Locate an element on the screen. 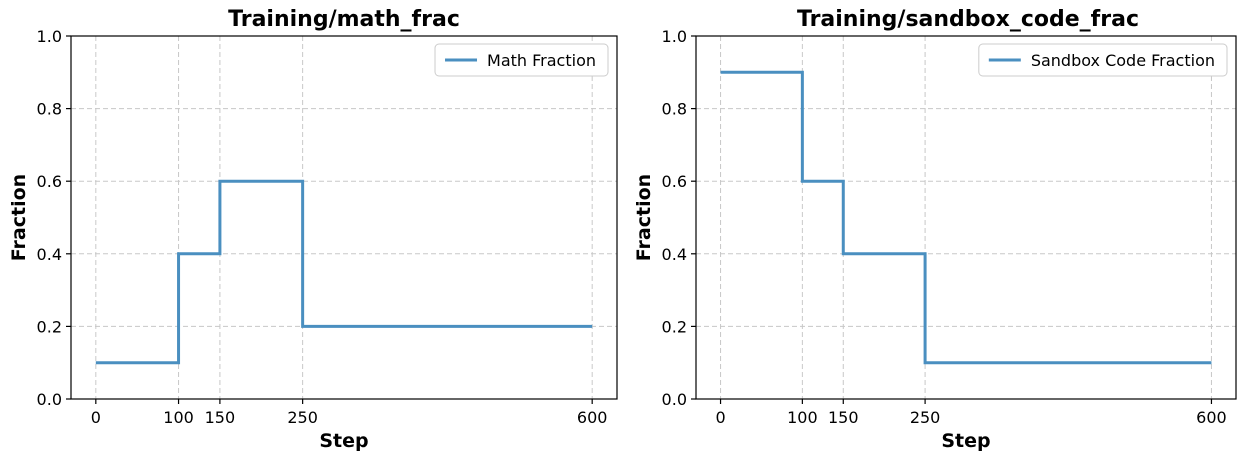 This screenshot has width=1238, height=451. chart-title: Training/math_frac is located at coordinates (344, 19).